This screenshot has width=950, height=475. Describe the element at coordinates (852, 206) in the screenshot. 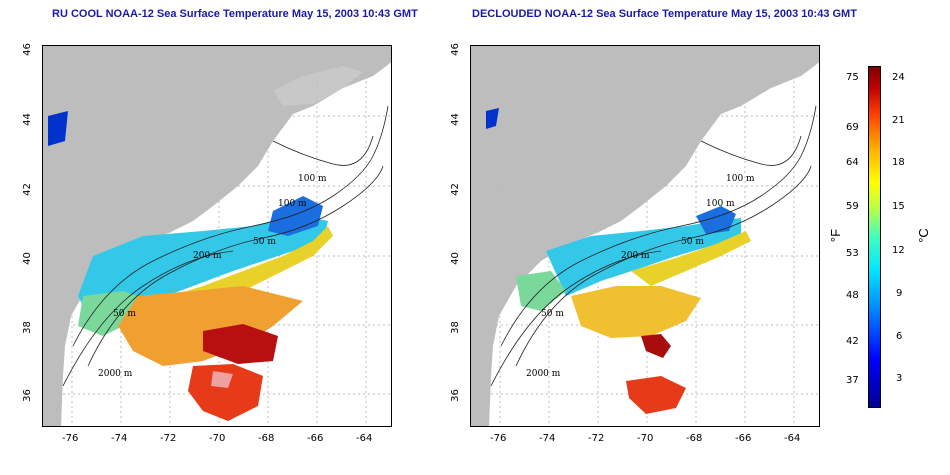

I see `colorbar-f-tick-59: 59` at that location.